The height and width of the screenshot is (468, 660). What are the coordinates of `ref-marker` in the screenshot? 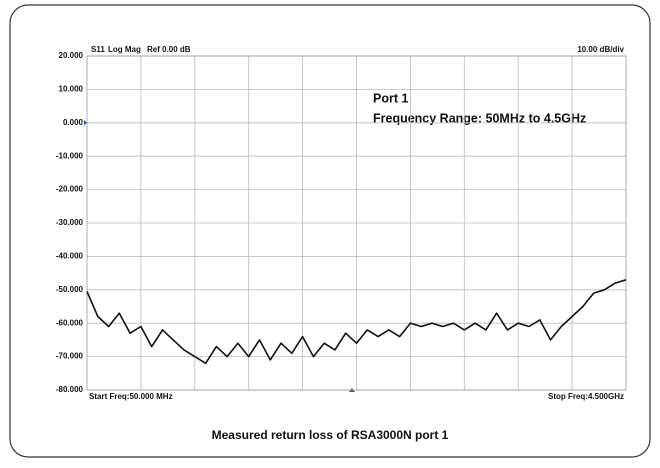 It's located at (85, 123).